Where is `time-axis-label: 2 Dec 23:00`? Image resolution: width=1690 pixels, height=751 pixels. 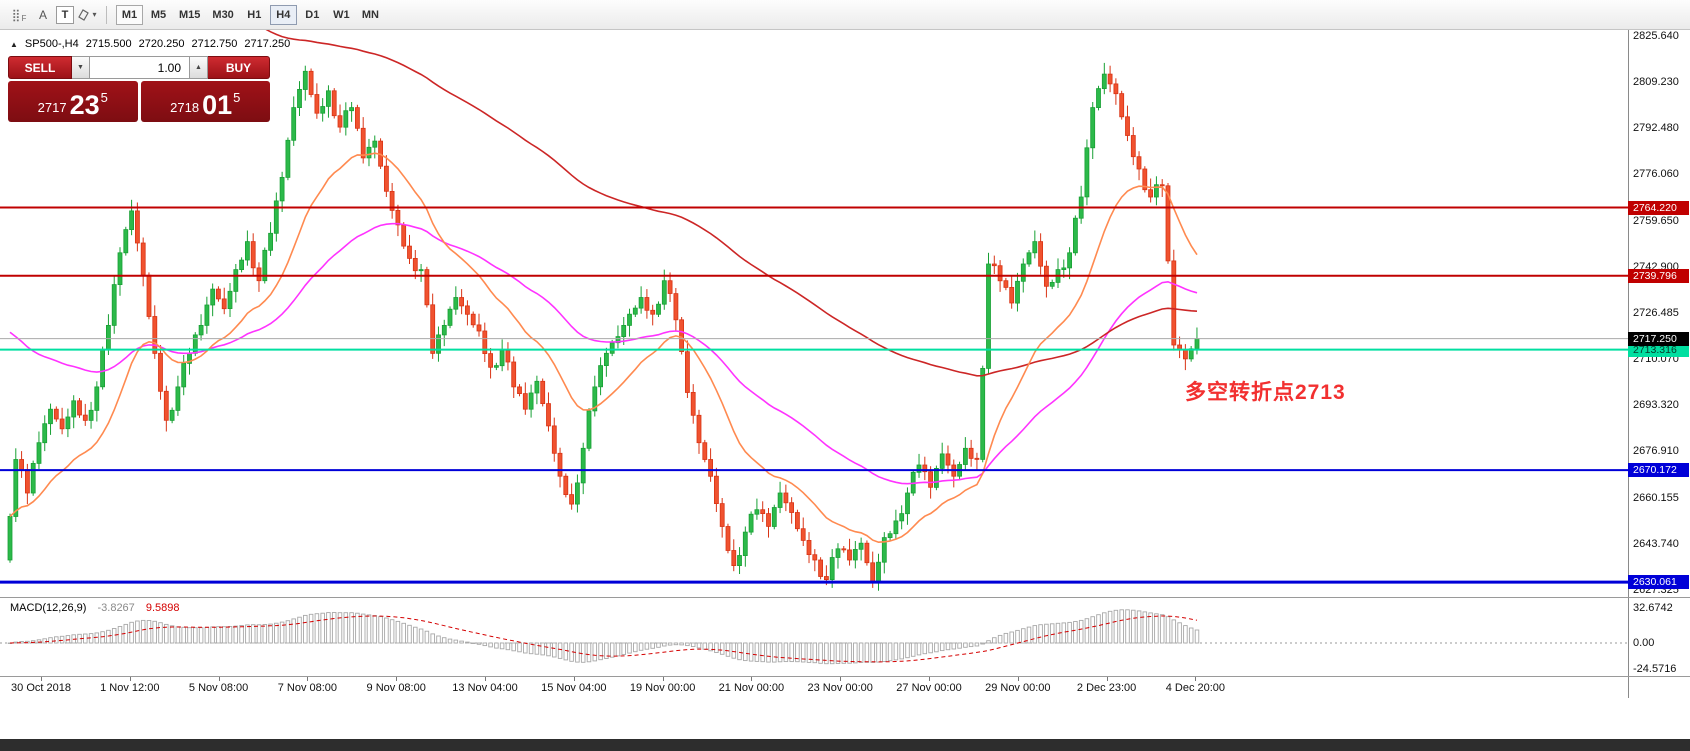
time-axis-label: 2 Dec 23:00 is located at coordinates (1106, 688).